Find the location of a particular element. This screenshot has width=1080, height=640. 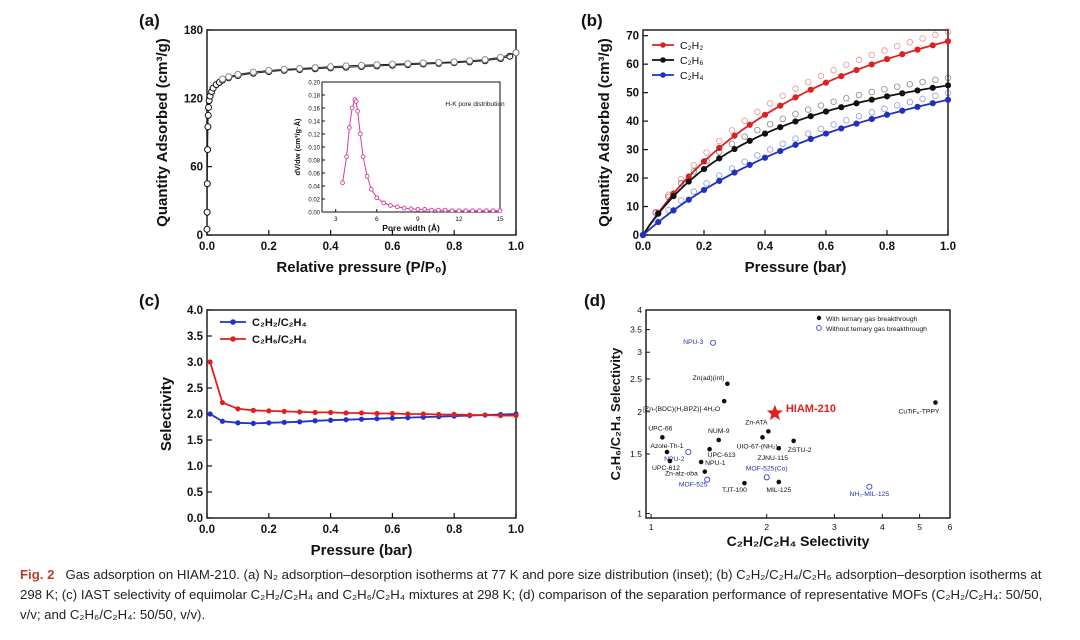

inset-y-label: dV/dw (cm³/g·Å) is located at coordinates (297, 147).